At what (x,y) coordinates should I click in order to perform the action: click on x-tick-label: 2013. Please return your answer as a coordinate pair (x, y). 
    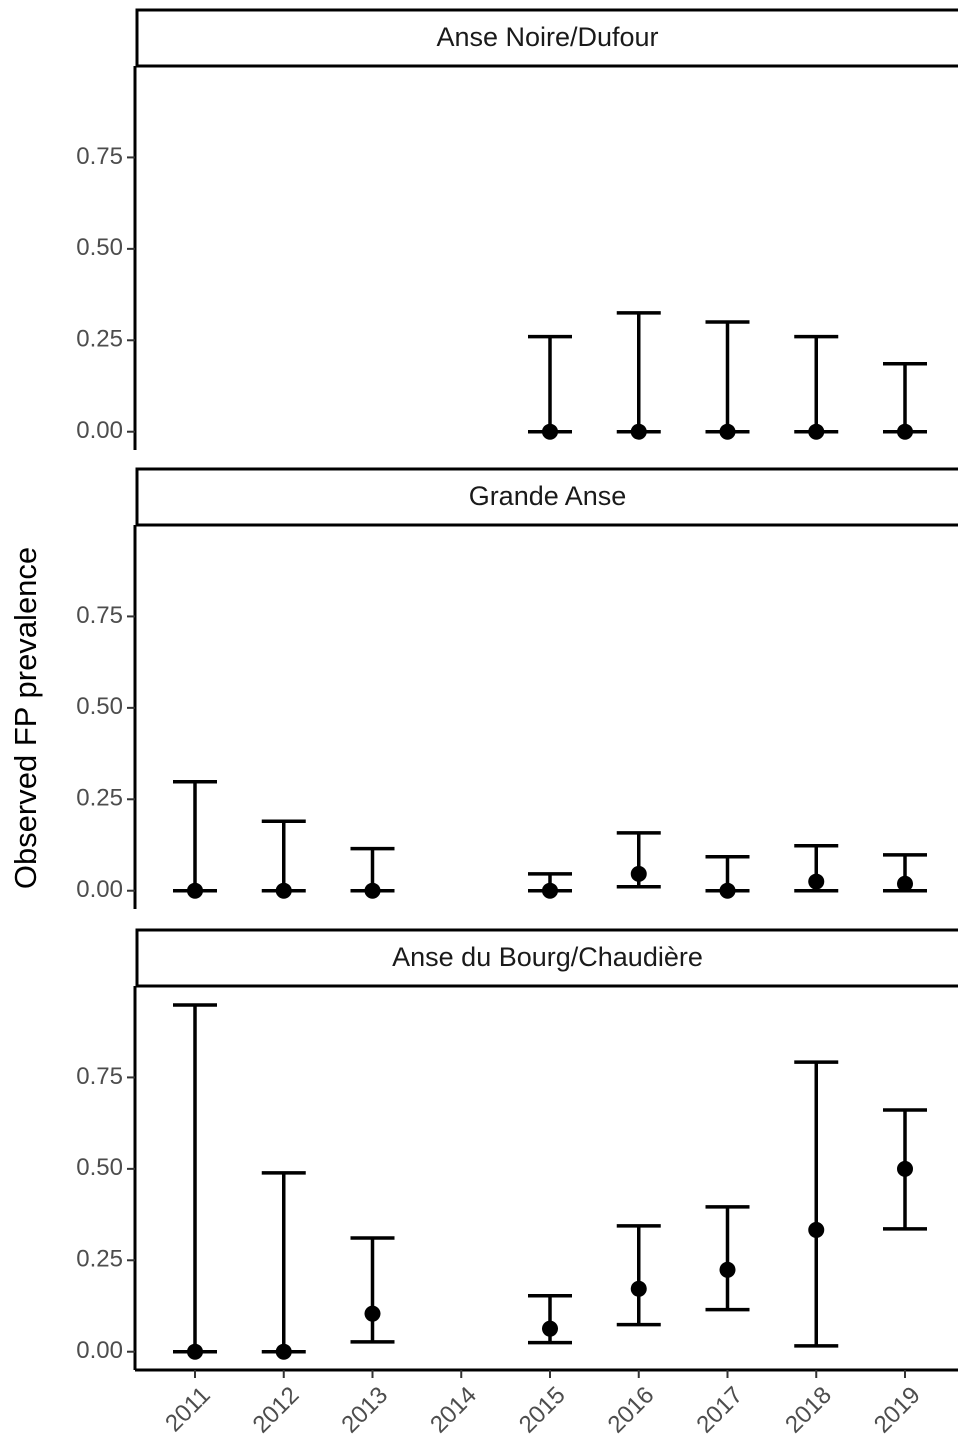
    Looking at the image, I should click on (364, 1410).